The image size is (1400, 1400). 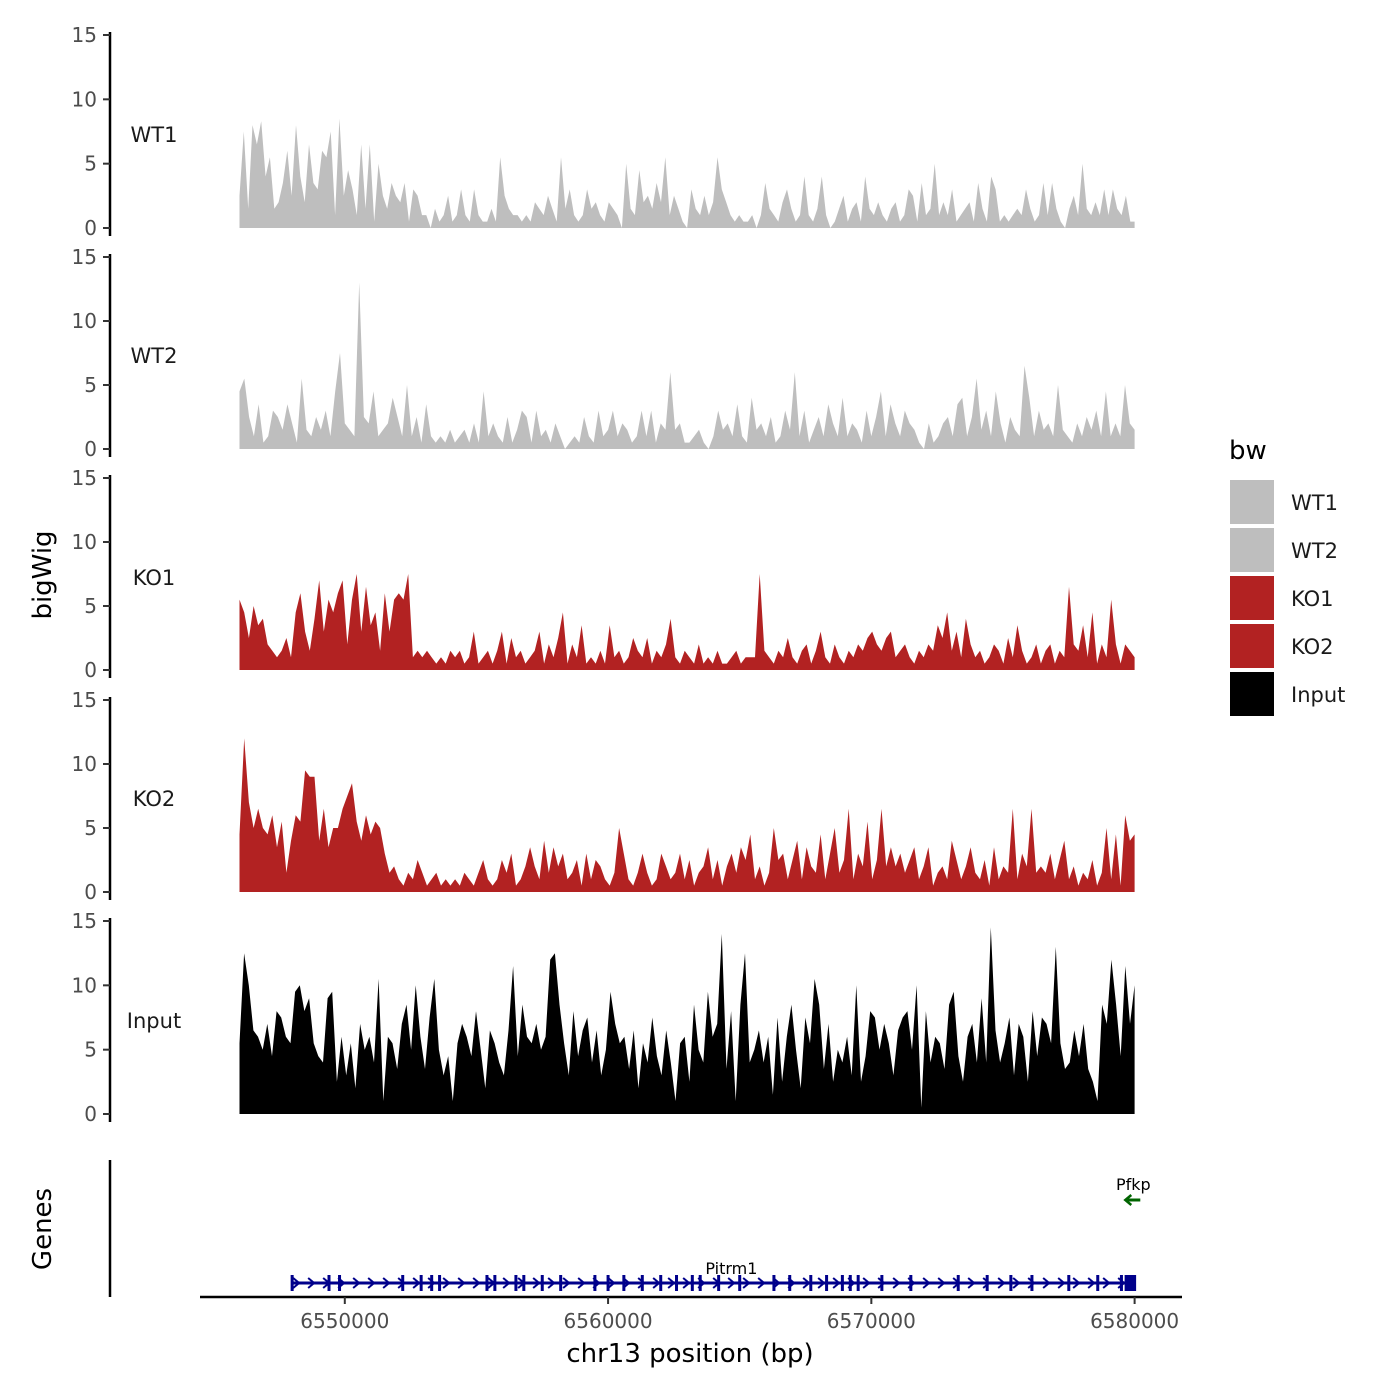 What do you see at coordinates (687, 173) in the screenshot?
I see `coverage-area-wt1` at bounding box center [687, 173].